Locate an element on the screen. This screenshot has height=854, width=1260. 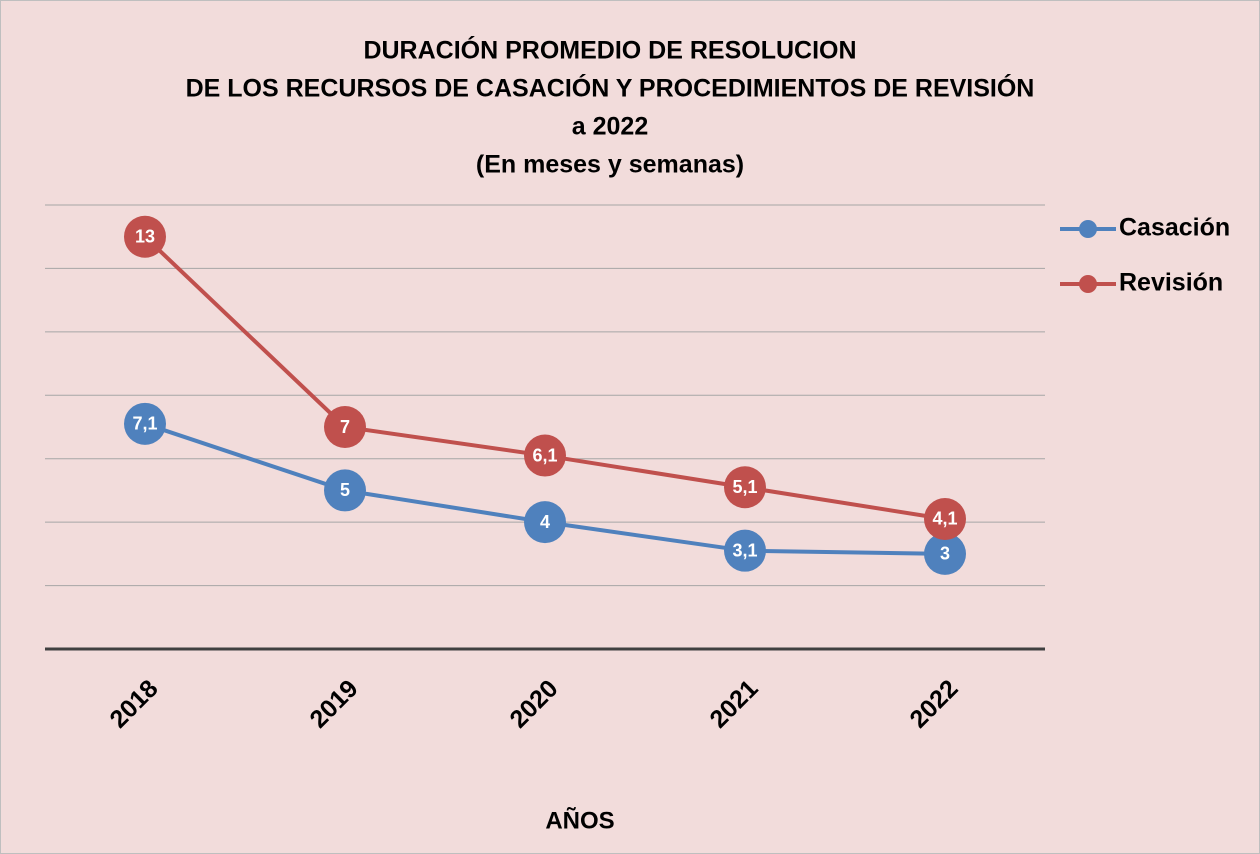
data-label: 5 is located at coordinates (345, 490).